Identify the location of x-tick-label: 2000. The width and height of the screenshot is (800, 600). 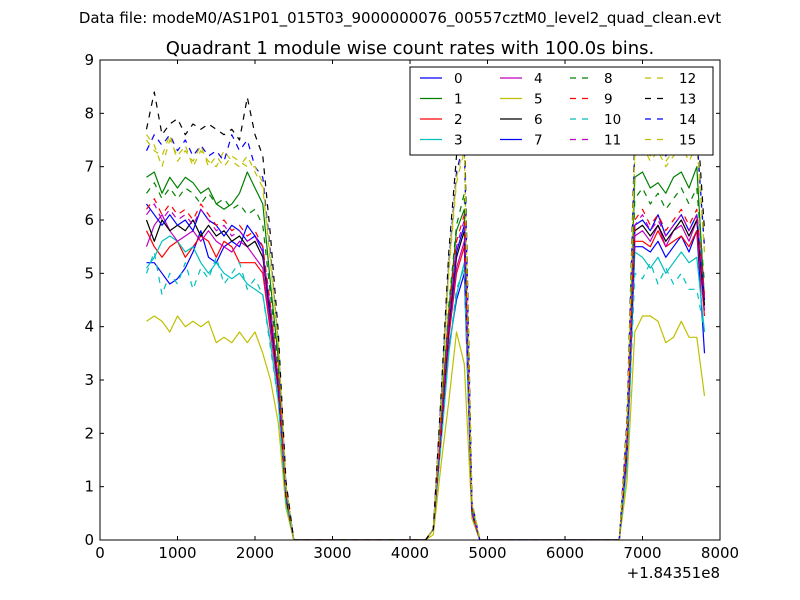
(255, 553).